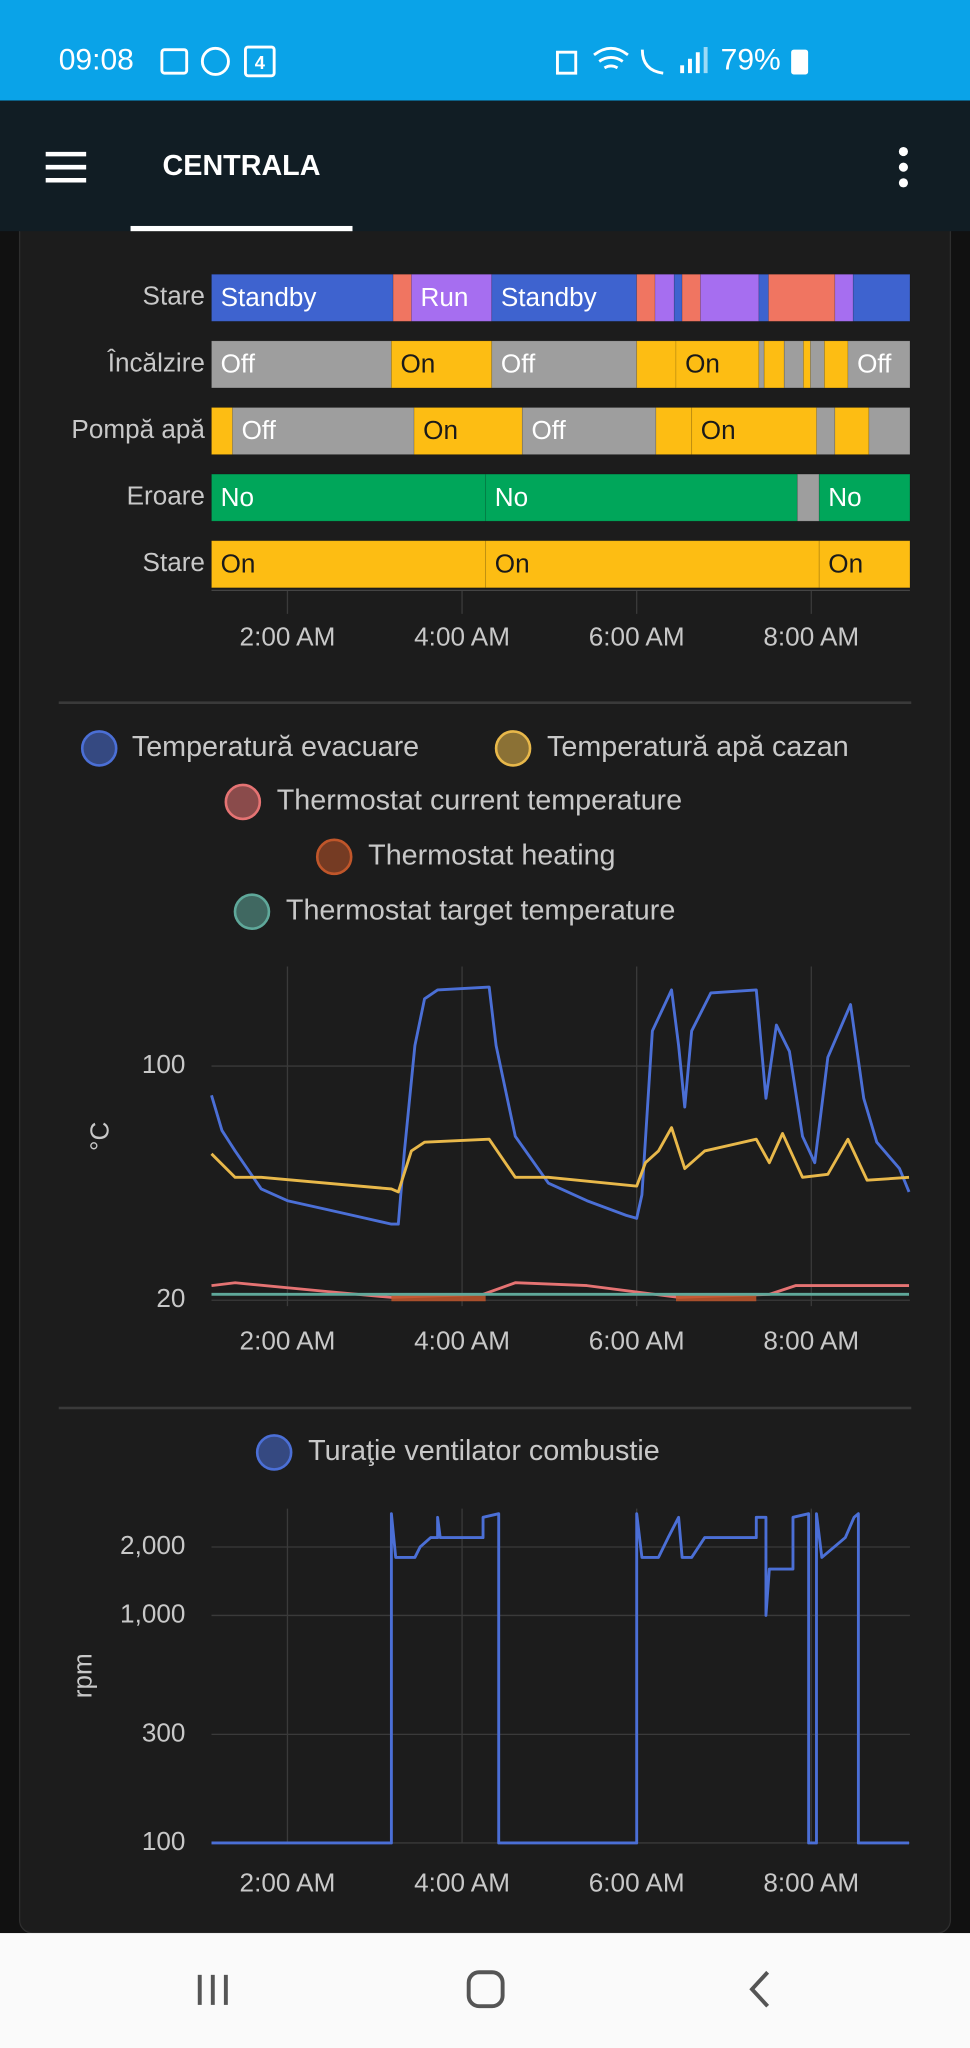  What do you see at coordinates (611, 58) in the screenshot?
I see `wifi-icon` at bounding box center [611, 58].